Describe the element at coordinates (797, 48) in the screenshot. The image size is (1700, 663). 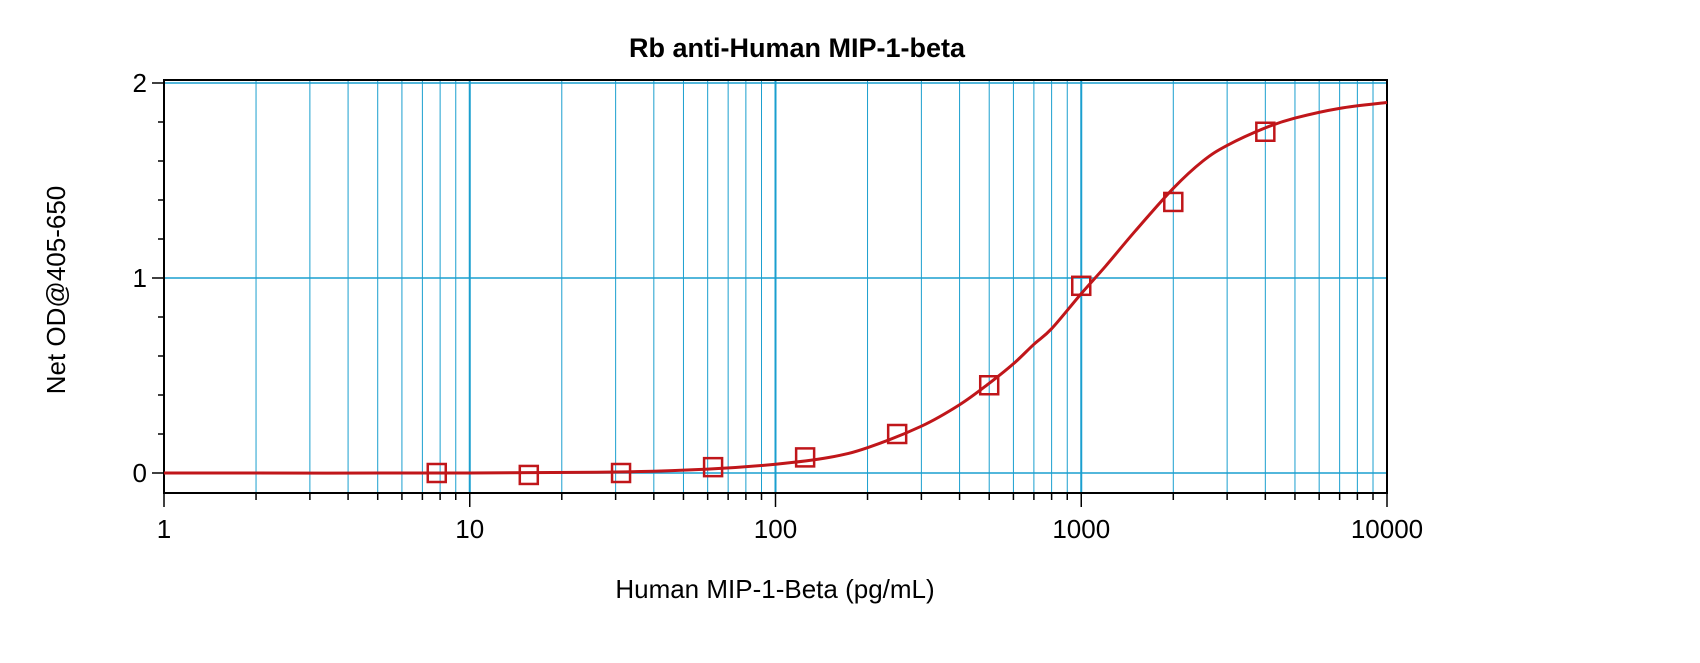
I see `chart-title: Rb anti-Human MIP-1-beta` at that location.